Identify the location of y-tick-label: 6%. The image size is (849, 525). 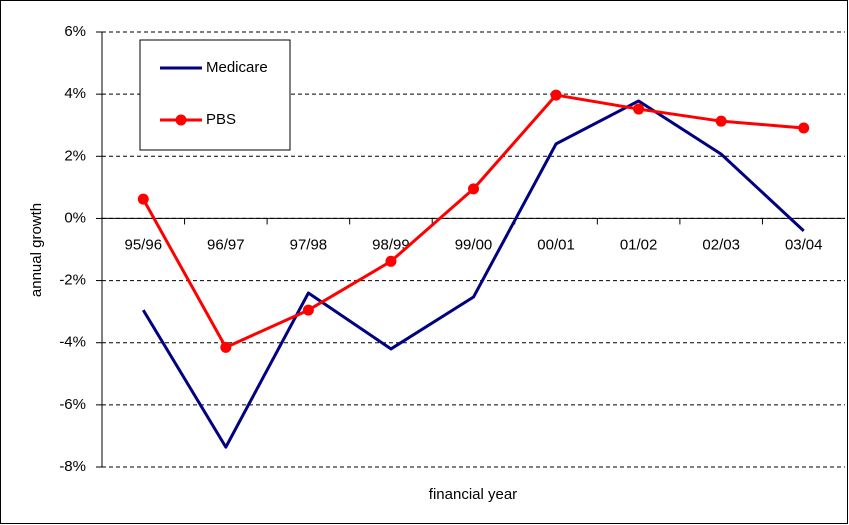
(75, 31).